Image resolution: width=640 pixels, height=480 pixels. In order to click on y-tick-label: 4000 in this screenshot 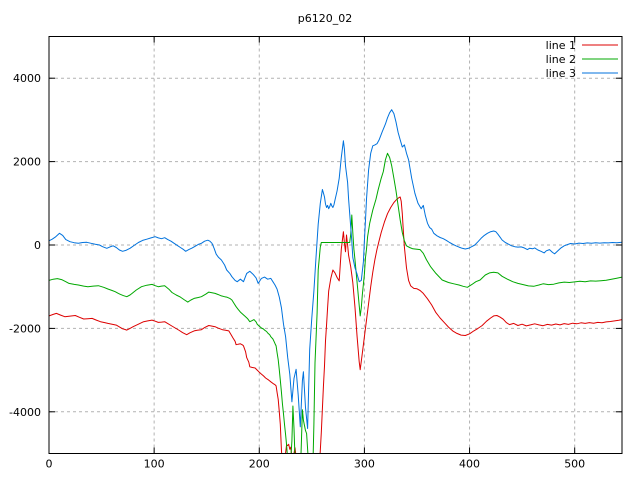, I will do `click(27, 78)`.